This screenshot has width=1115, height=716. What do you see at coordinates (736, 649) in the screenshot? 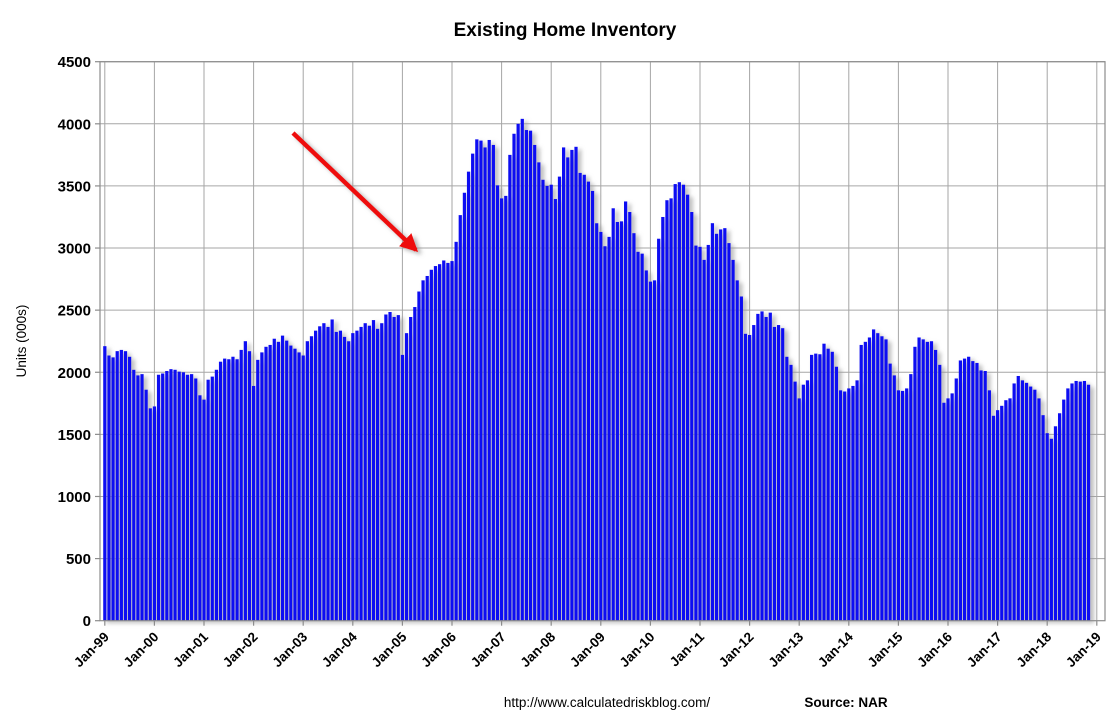
I see `x-tick-label-Jan-12: Jan-12` at bounding box center [736, 649].